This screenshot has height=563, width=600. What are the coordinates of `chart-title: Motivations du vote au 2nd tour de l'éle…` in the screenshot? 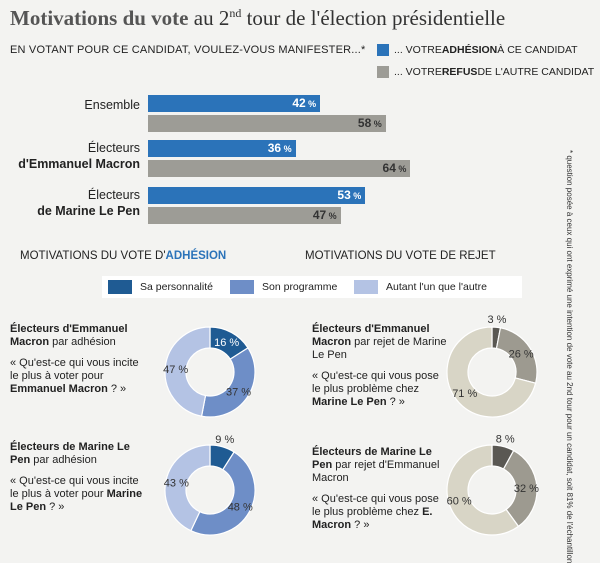 It's located at (258, 18).